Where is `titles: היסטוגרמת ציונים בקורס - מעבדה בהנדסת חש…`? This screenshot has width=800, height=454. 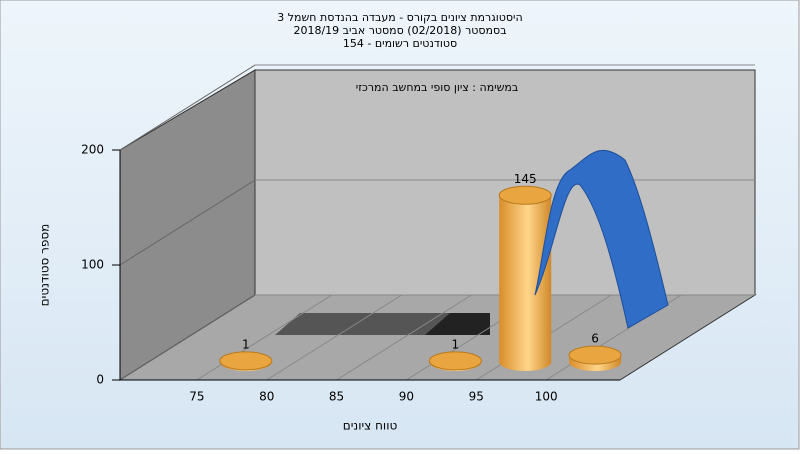
titles: היסטוגרמת ציונים בקורס - מעבדה בהנדסת חש… is located at coordinates (399, 52).